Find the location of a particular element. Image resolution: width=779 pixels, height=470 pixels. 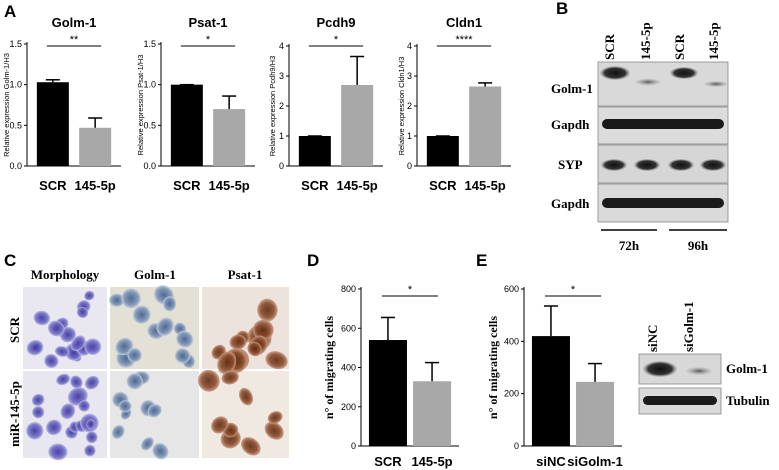

blot-b-row-label: SYP is located at coordinates (570, 164).